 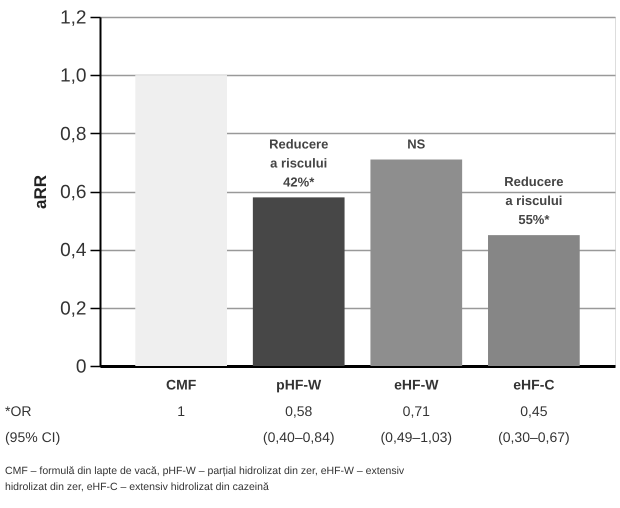 I want to click on y-tick-label: 1,2, so click(x=73, y=18).